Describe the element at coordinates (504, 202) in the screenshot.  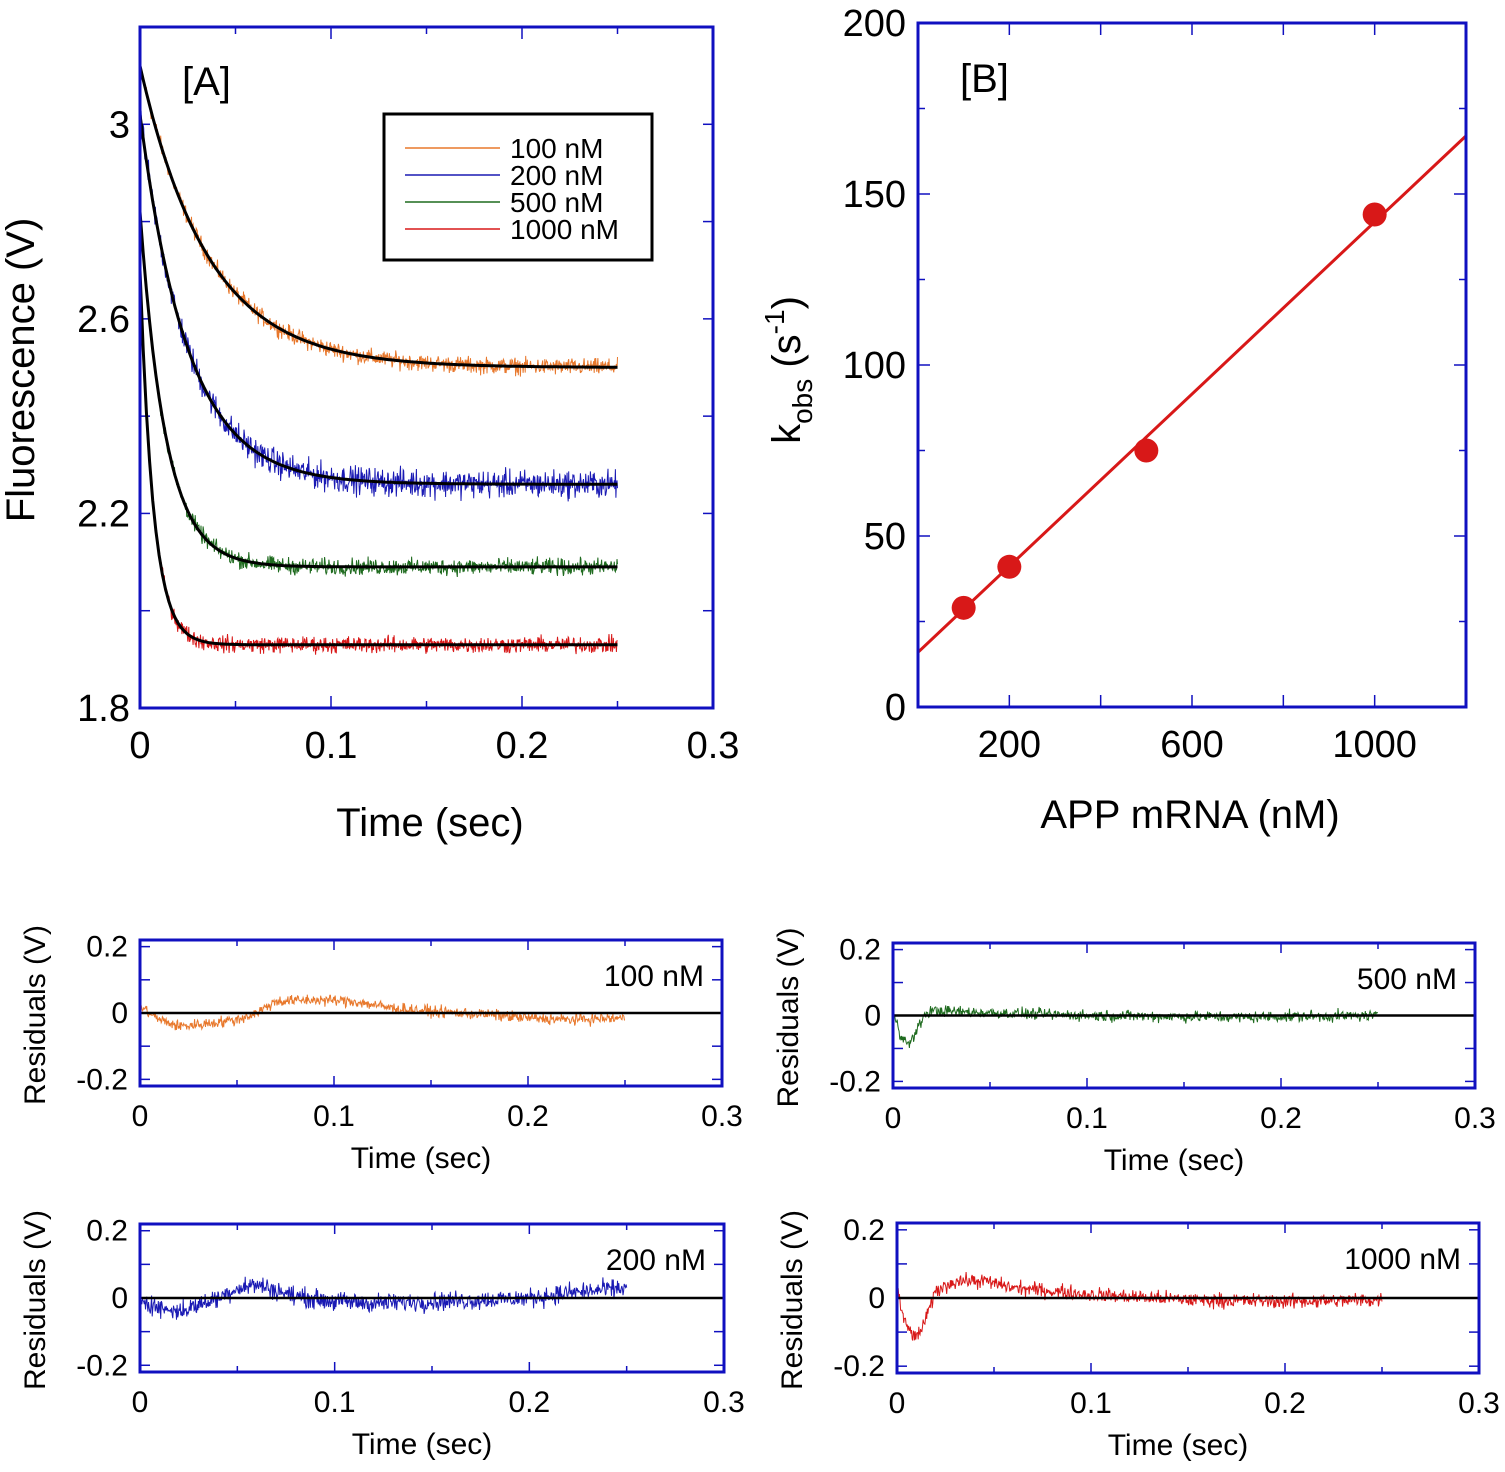
I see `legend-entry-500nm: 500 nM` at that location.